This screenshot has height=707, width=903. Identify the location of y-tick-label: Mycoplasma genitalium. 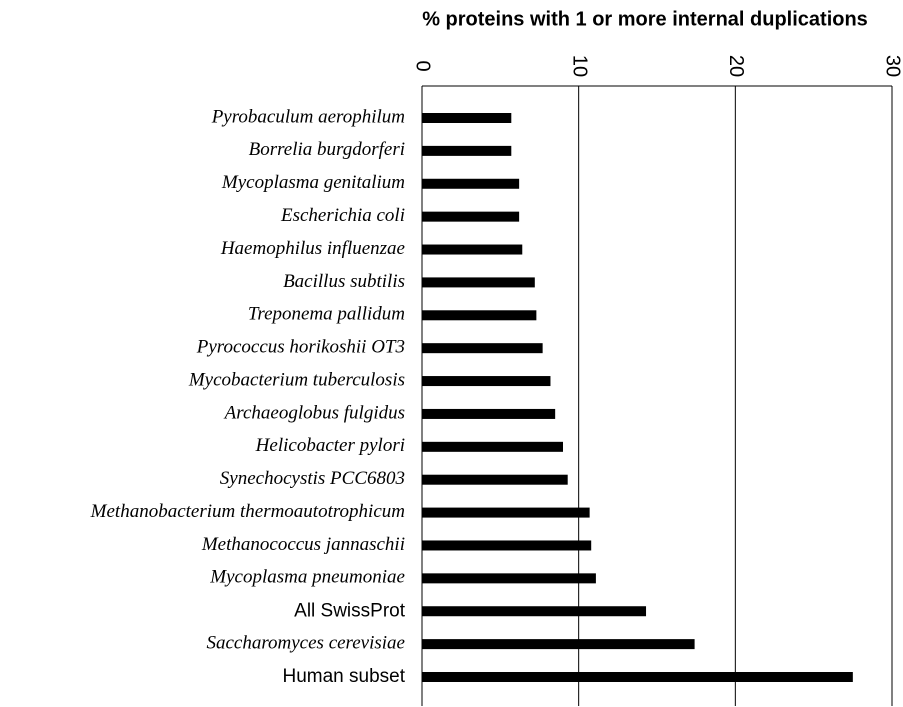
(313, 182).